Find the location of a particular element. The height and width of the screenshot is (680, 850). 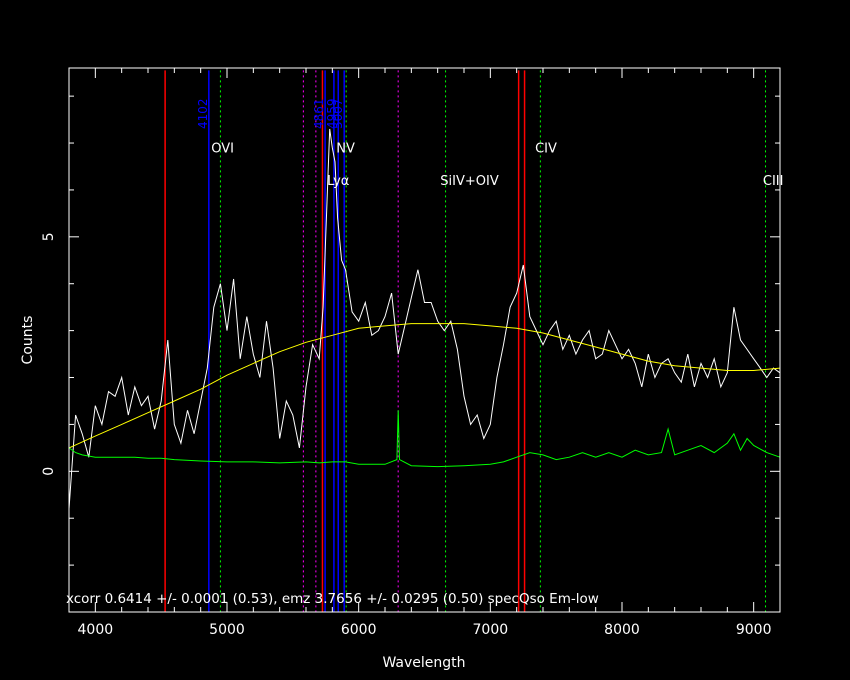

line-id-label: CIII is located at coordinates (773, 181).